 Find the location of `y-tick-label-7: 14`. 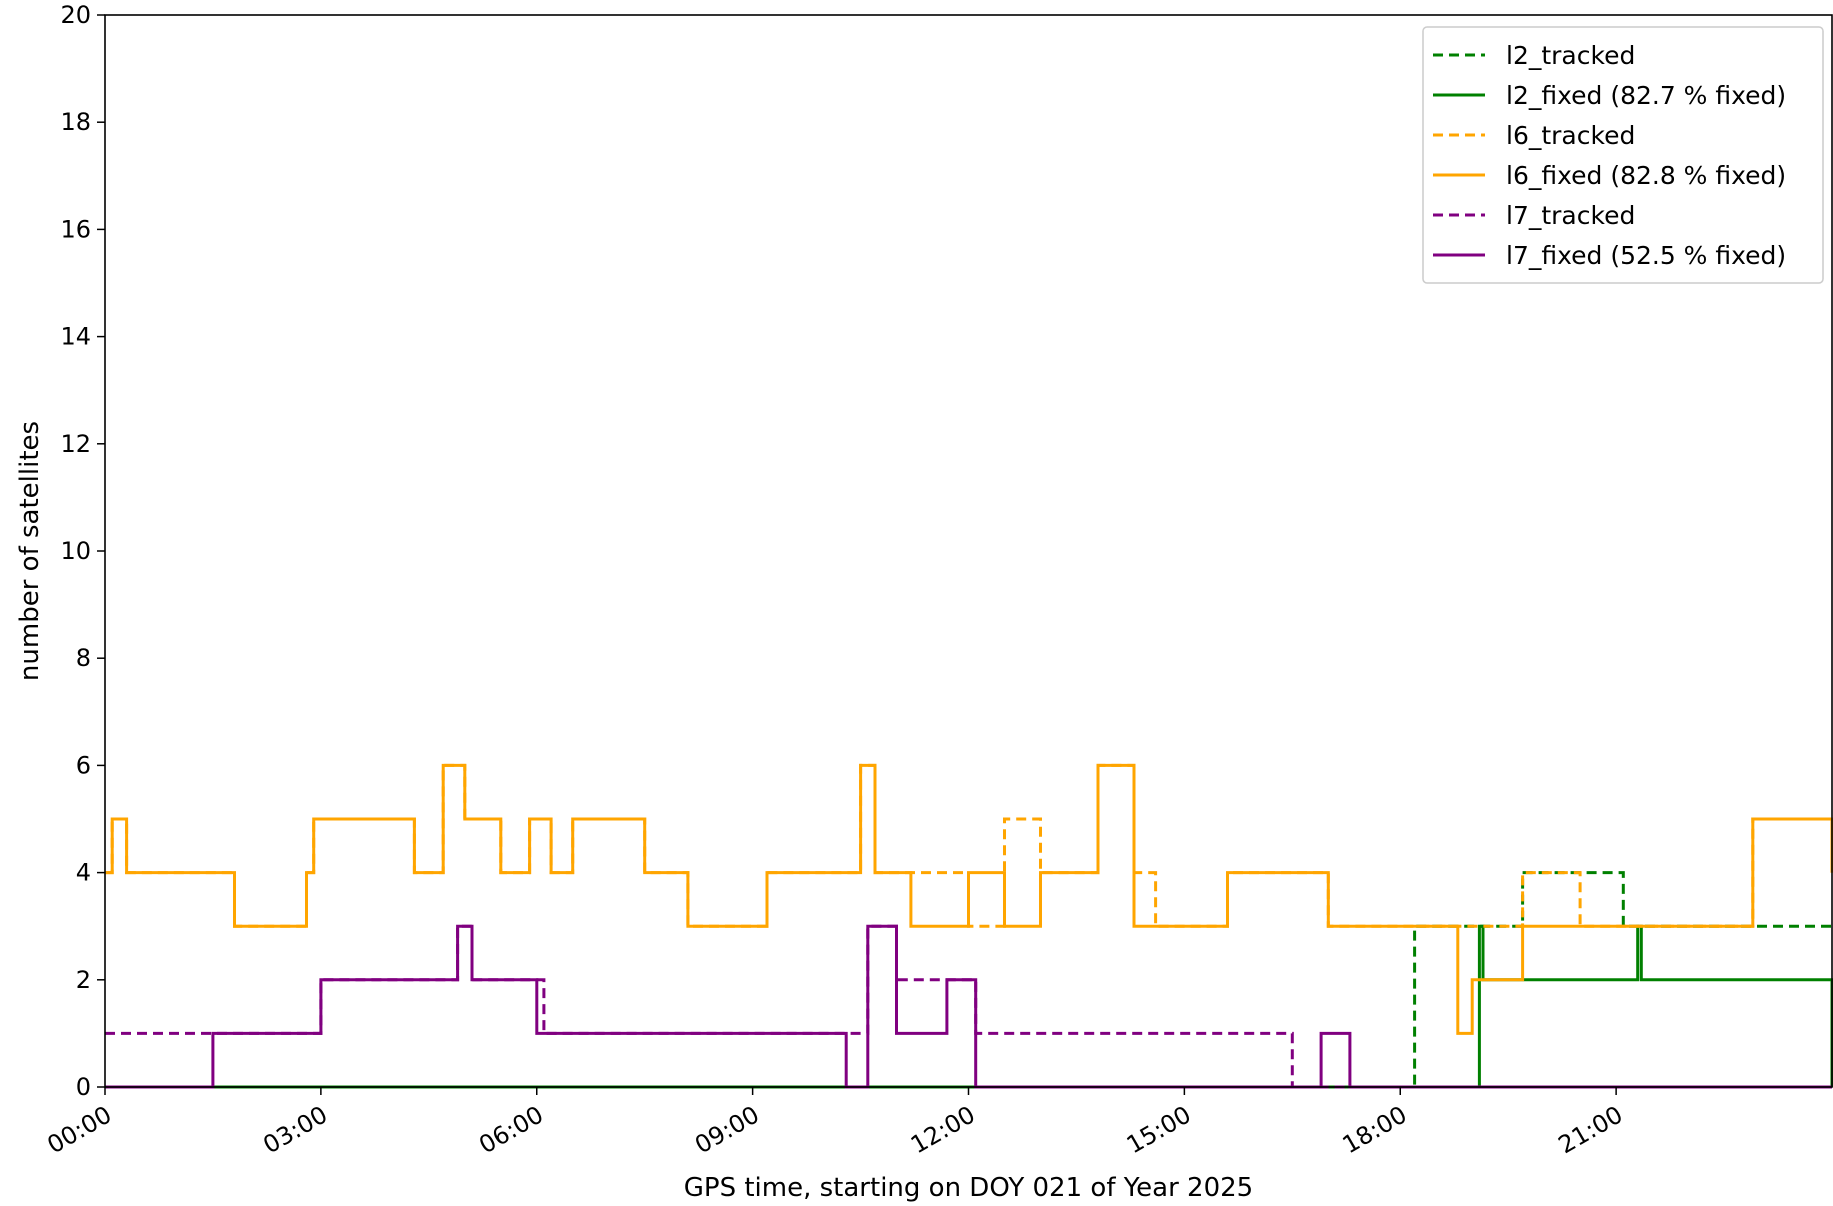

y-tick-label-7: 14 is located at coordinates (75, 337).